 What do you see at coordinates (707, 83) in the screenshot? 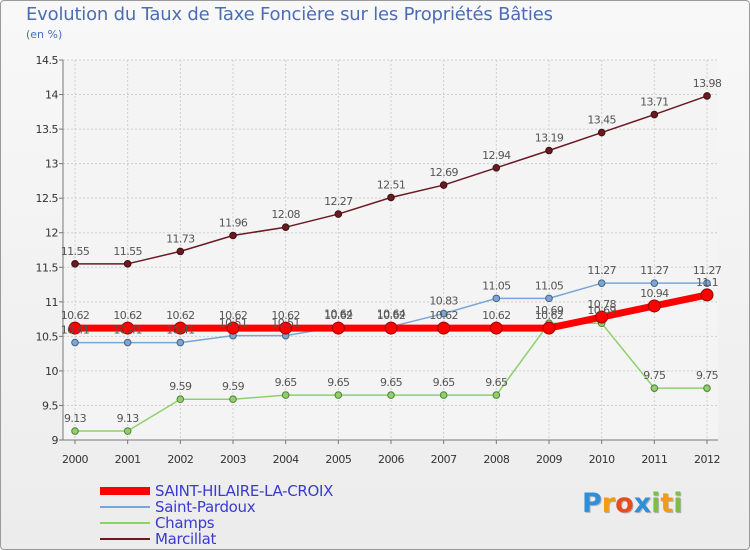
I see `data-label-marcillat: 13.98` at bounding box center [707, 83].